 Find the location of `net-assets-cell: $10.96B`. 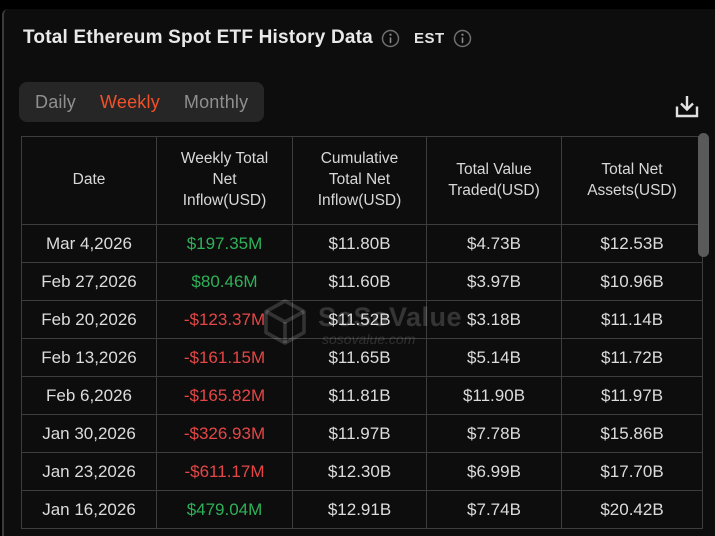

net-assets-cell: $10.96B is located at coordinates (632, 281).